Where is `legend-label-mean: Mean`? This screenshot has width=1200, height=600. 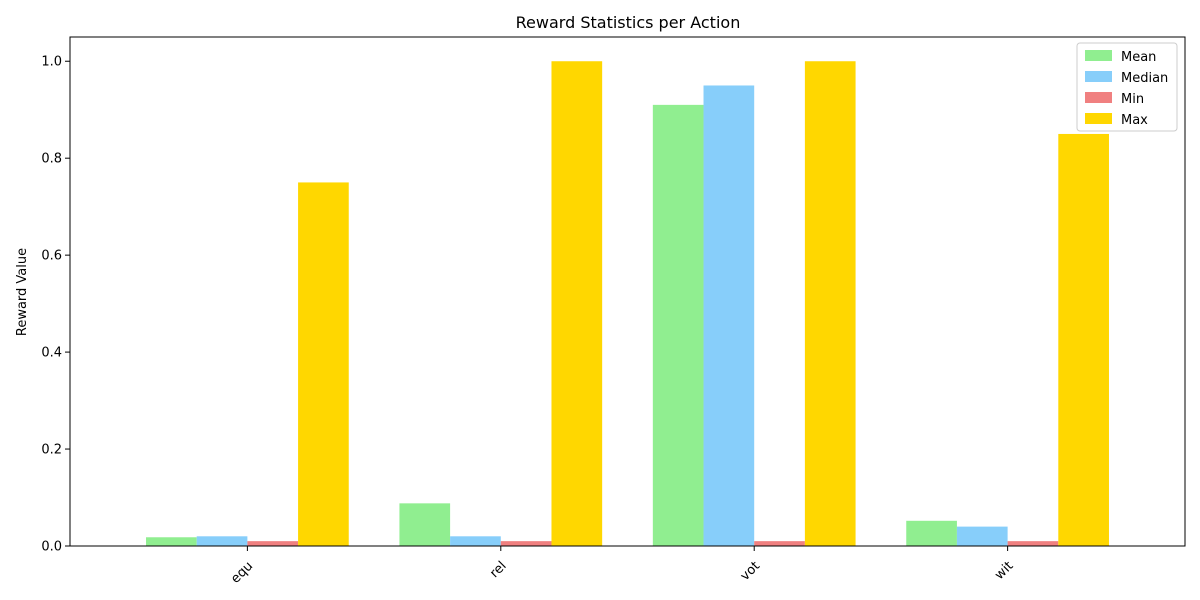
legend-label-mean: Mean is located at coordinates (1138, 57).